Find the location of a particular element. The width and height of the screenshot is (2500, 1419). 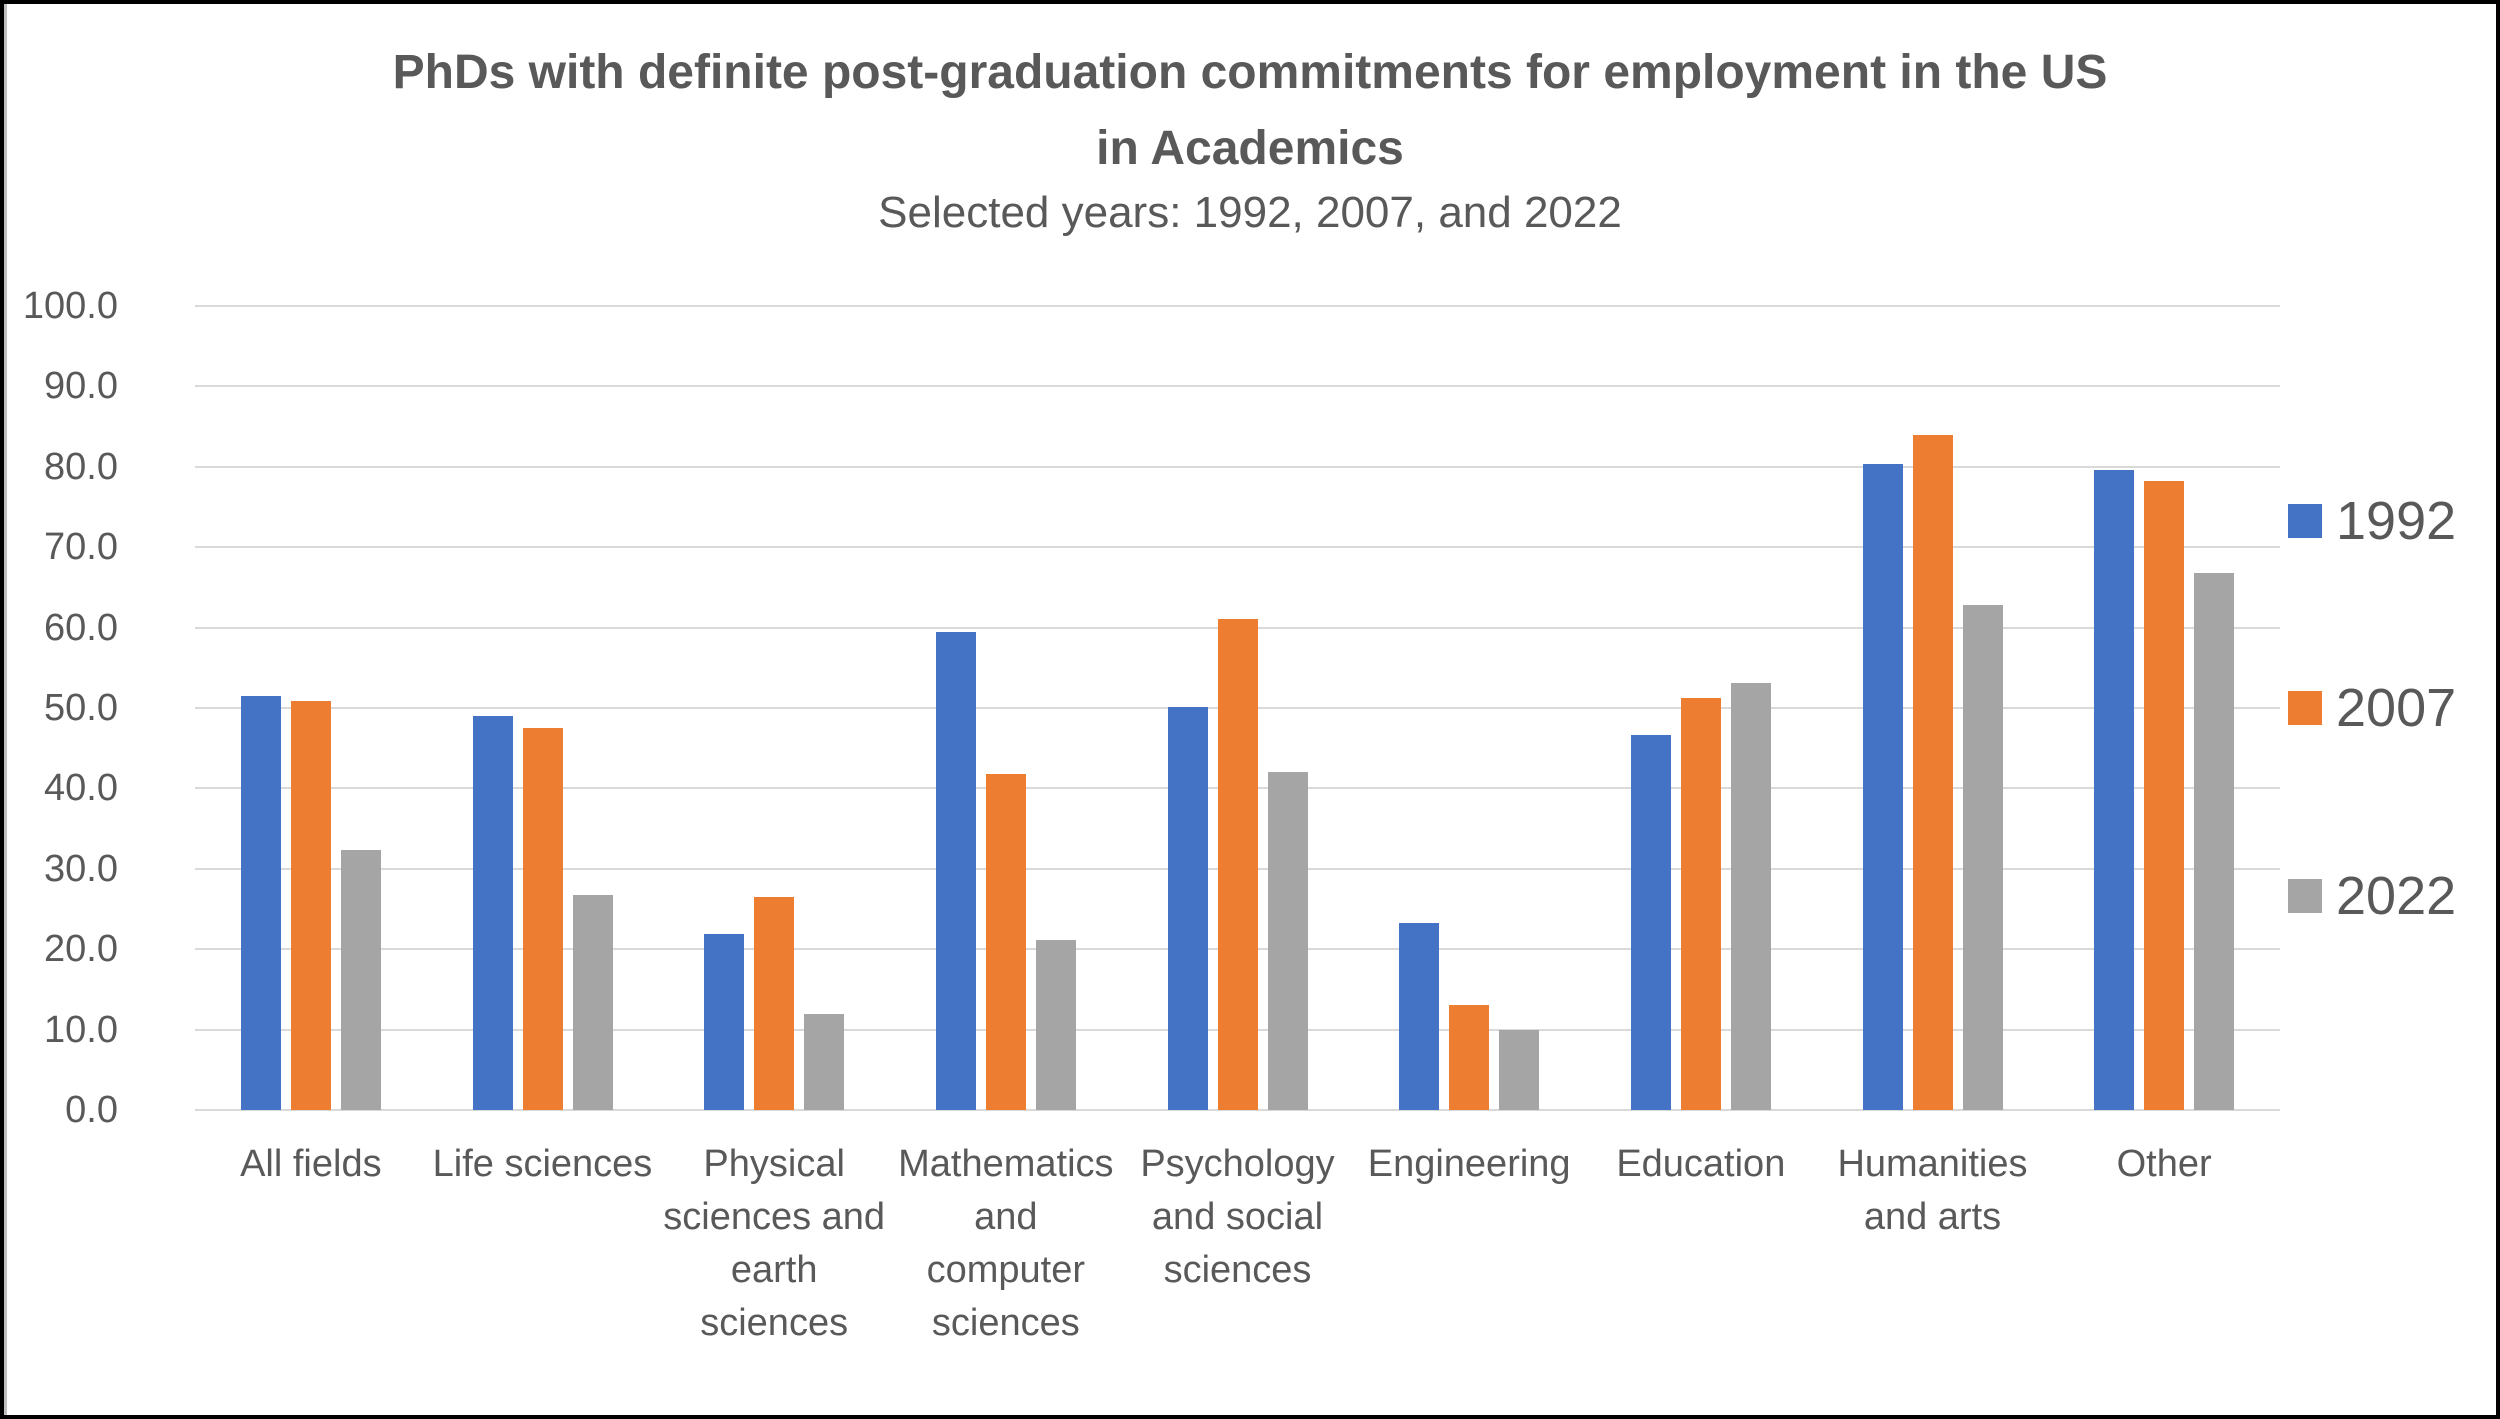

x-category-label: Other is located at coordinates (2164, 1164).